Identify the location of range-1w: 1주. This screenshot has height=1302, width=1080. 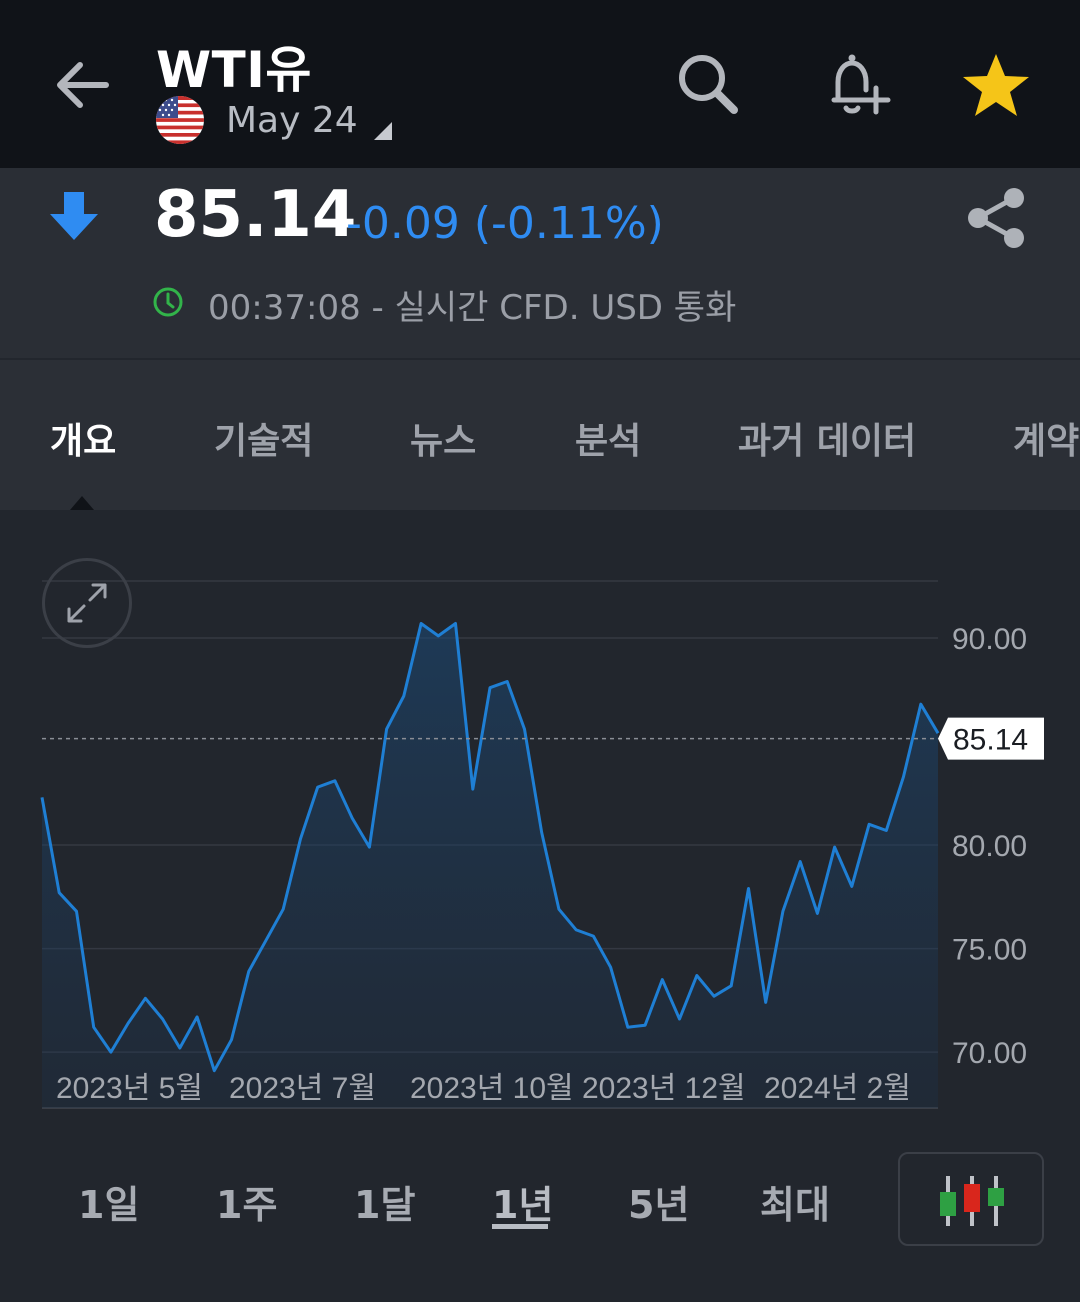
(247, 1205).